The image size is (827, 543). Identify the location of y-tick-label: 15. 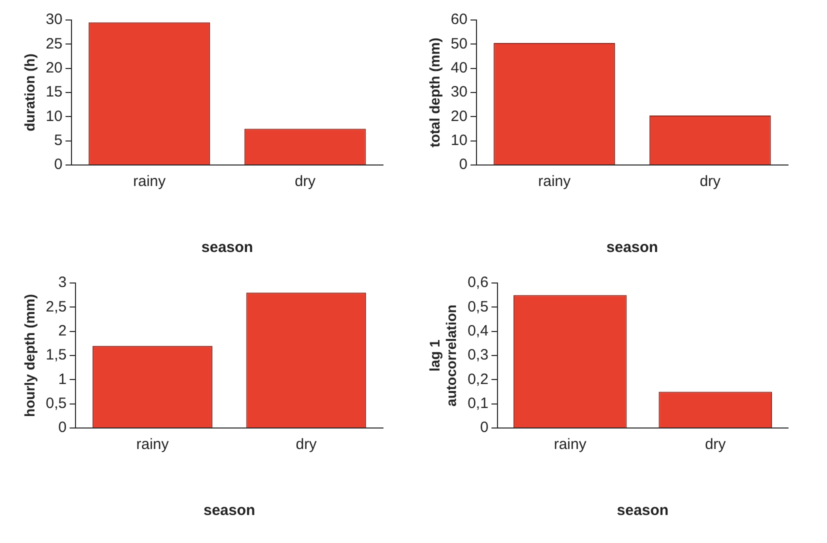
(54, 92).